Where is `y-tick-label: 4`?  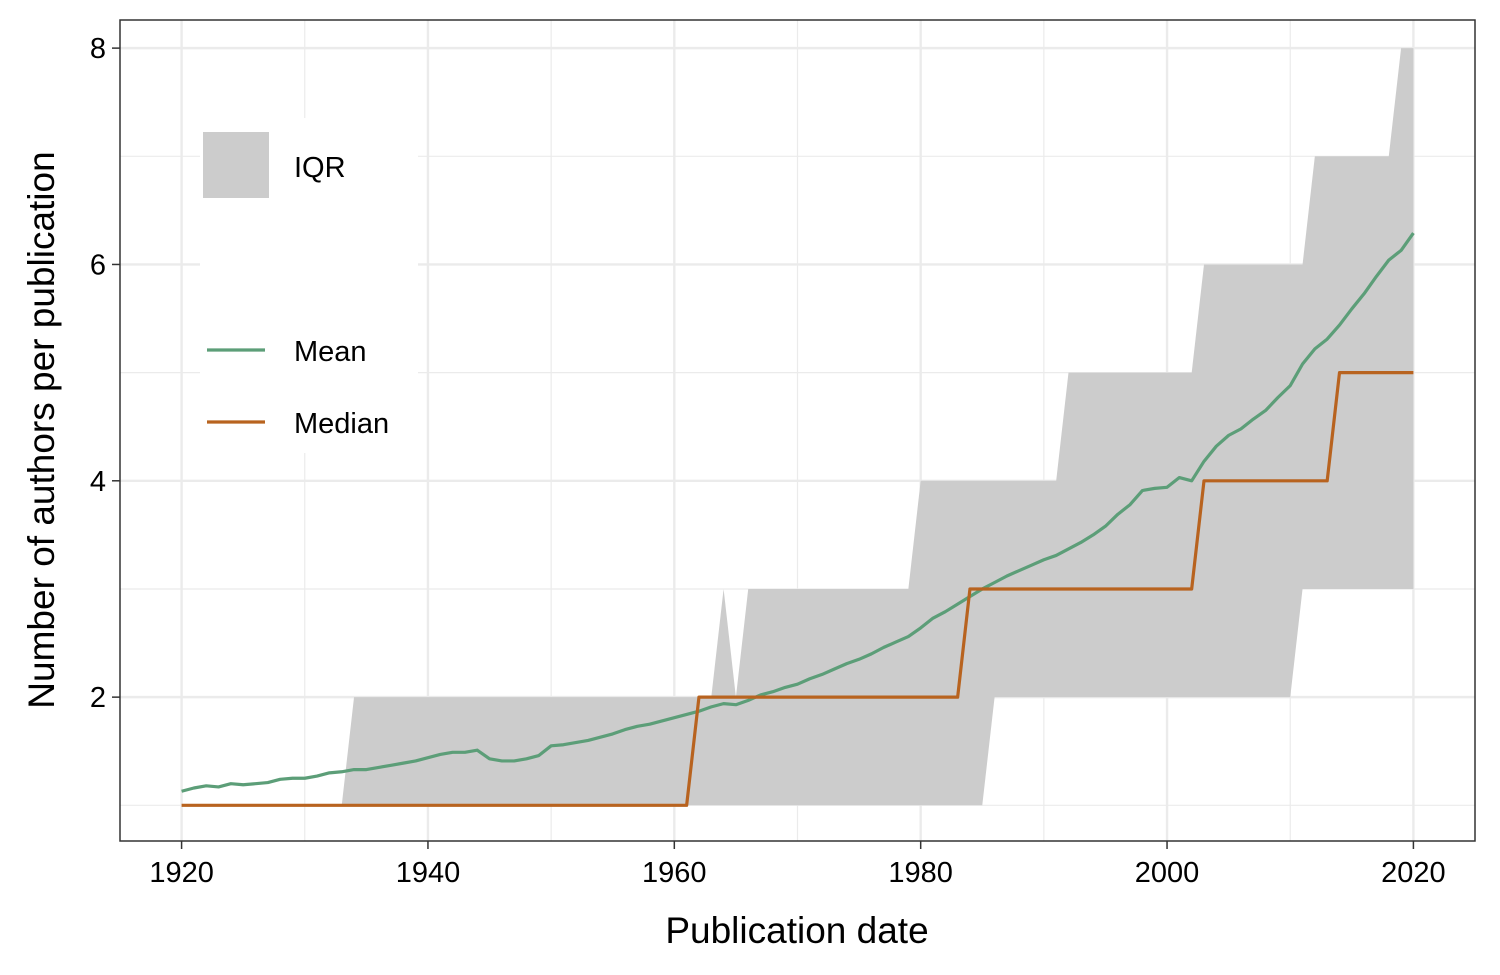
y-tick-label: 4 is located at coordinates (98, 482).